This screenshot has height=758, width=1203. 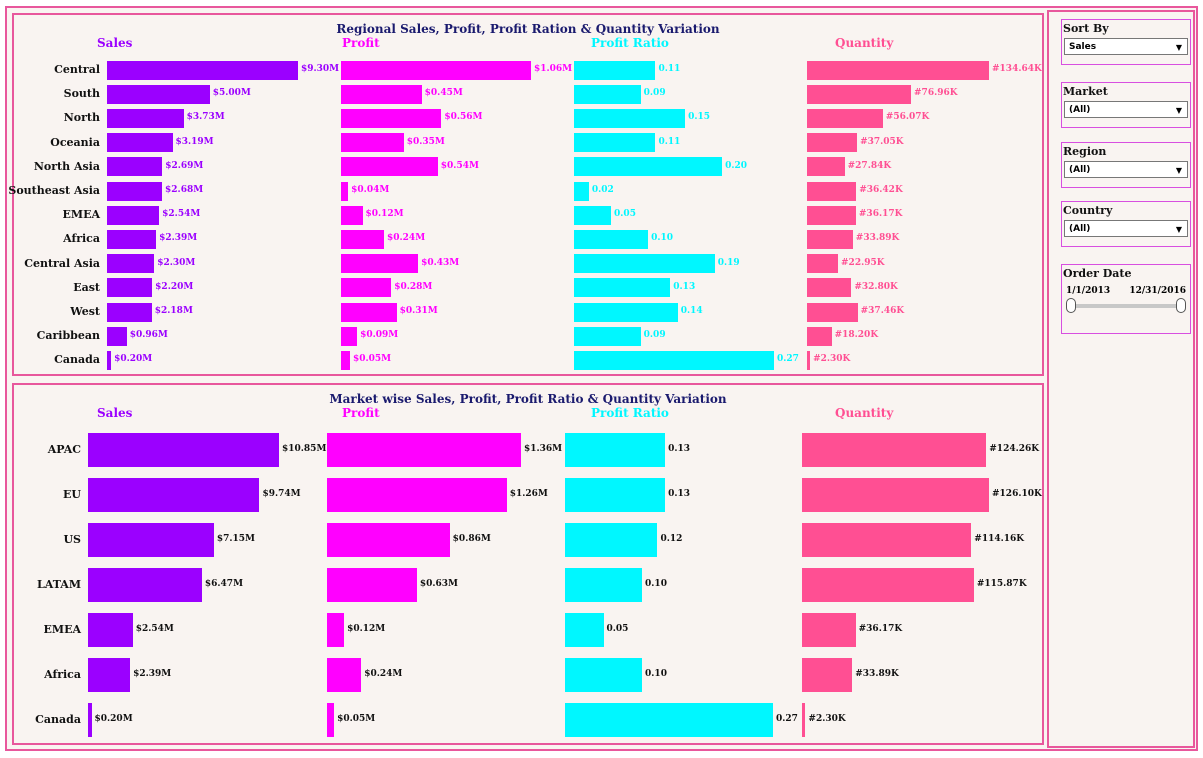 What do you see at coordinates (81, 94) in the screenshot?
I see `category-label: South` at bounding box center [81, 94].